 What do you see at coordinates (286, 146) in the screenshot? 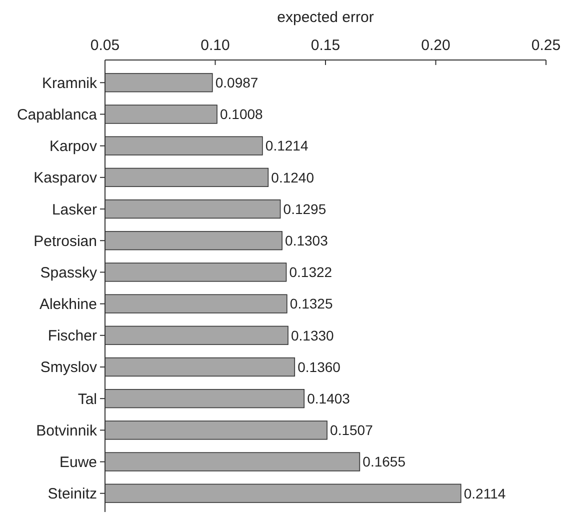
I see `data-label: 0.1214` at bounding box center [286, 146].